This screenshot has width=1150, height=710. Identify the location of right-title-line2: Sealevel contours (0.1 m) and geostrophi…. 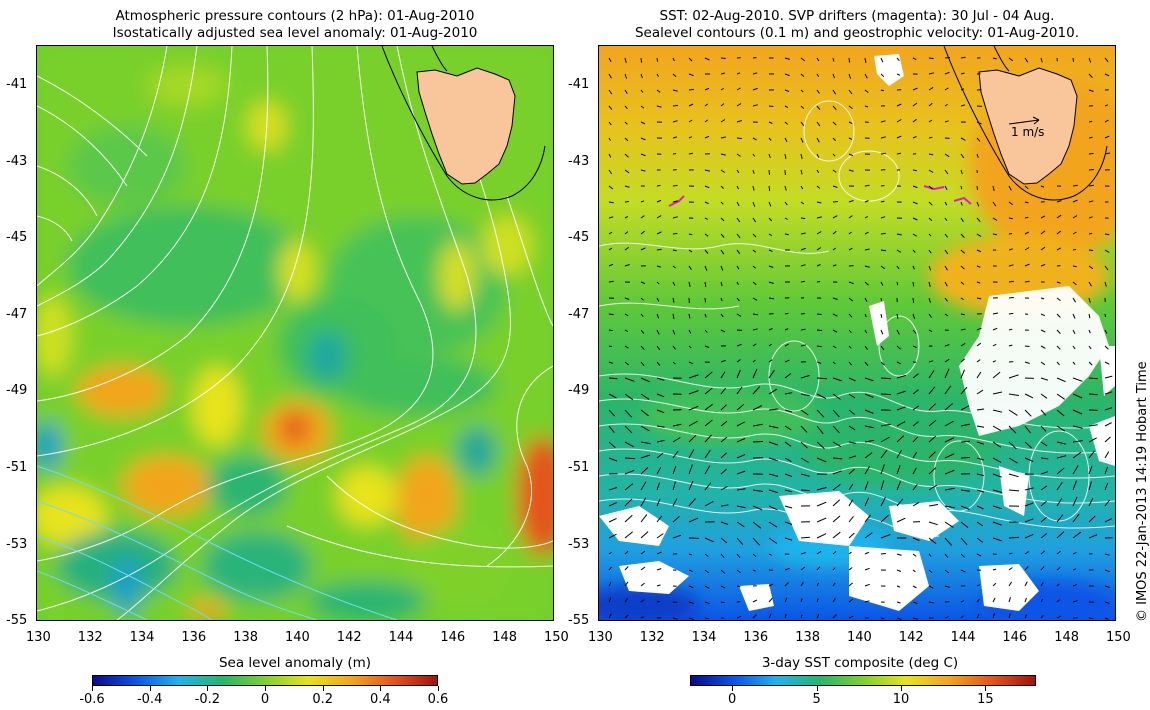
(856, 33).